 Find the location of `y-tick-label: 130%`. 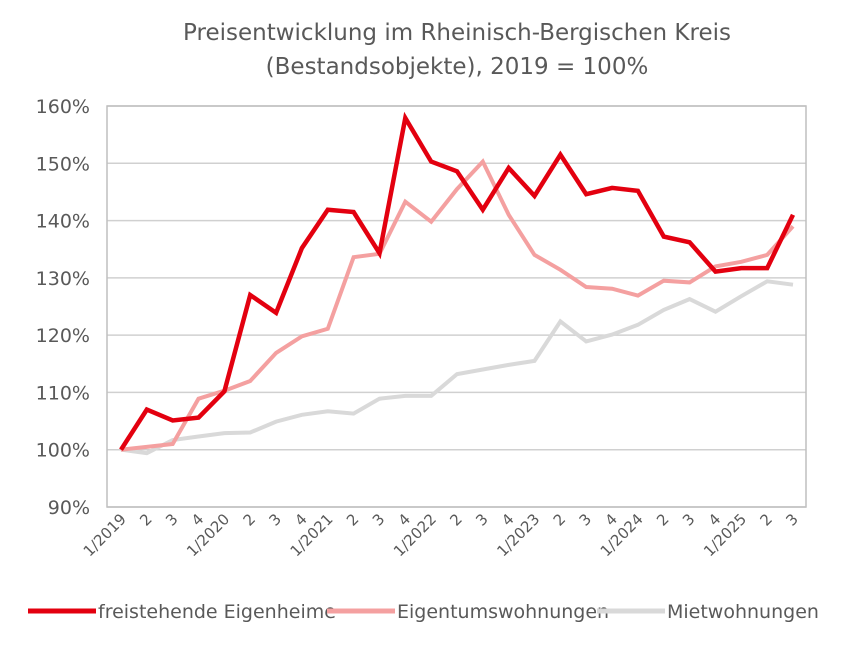

y-tick-label: 130% is located at coordinates (63, 279).